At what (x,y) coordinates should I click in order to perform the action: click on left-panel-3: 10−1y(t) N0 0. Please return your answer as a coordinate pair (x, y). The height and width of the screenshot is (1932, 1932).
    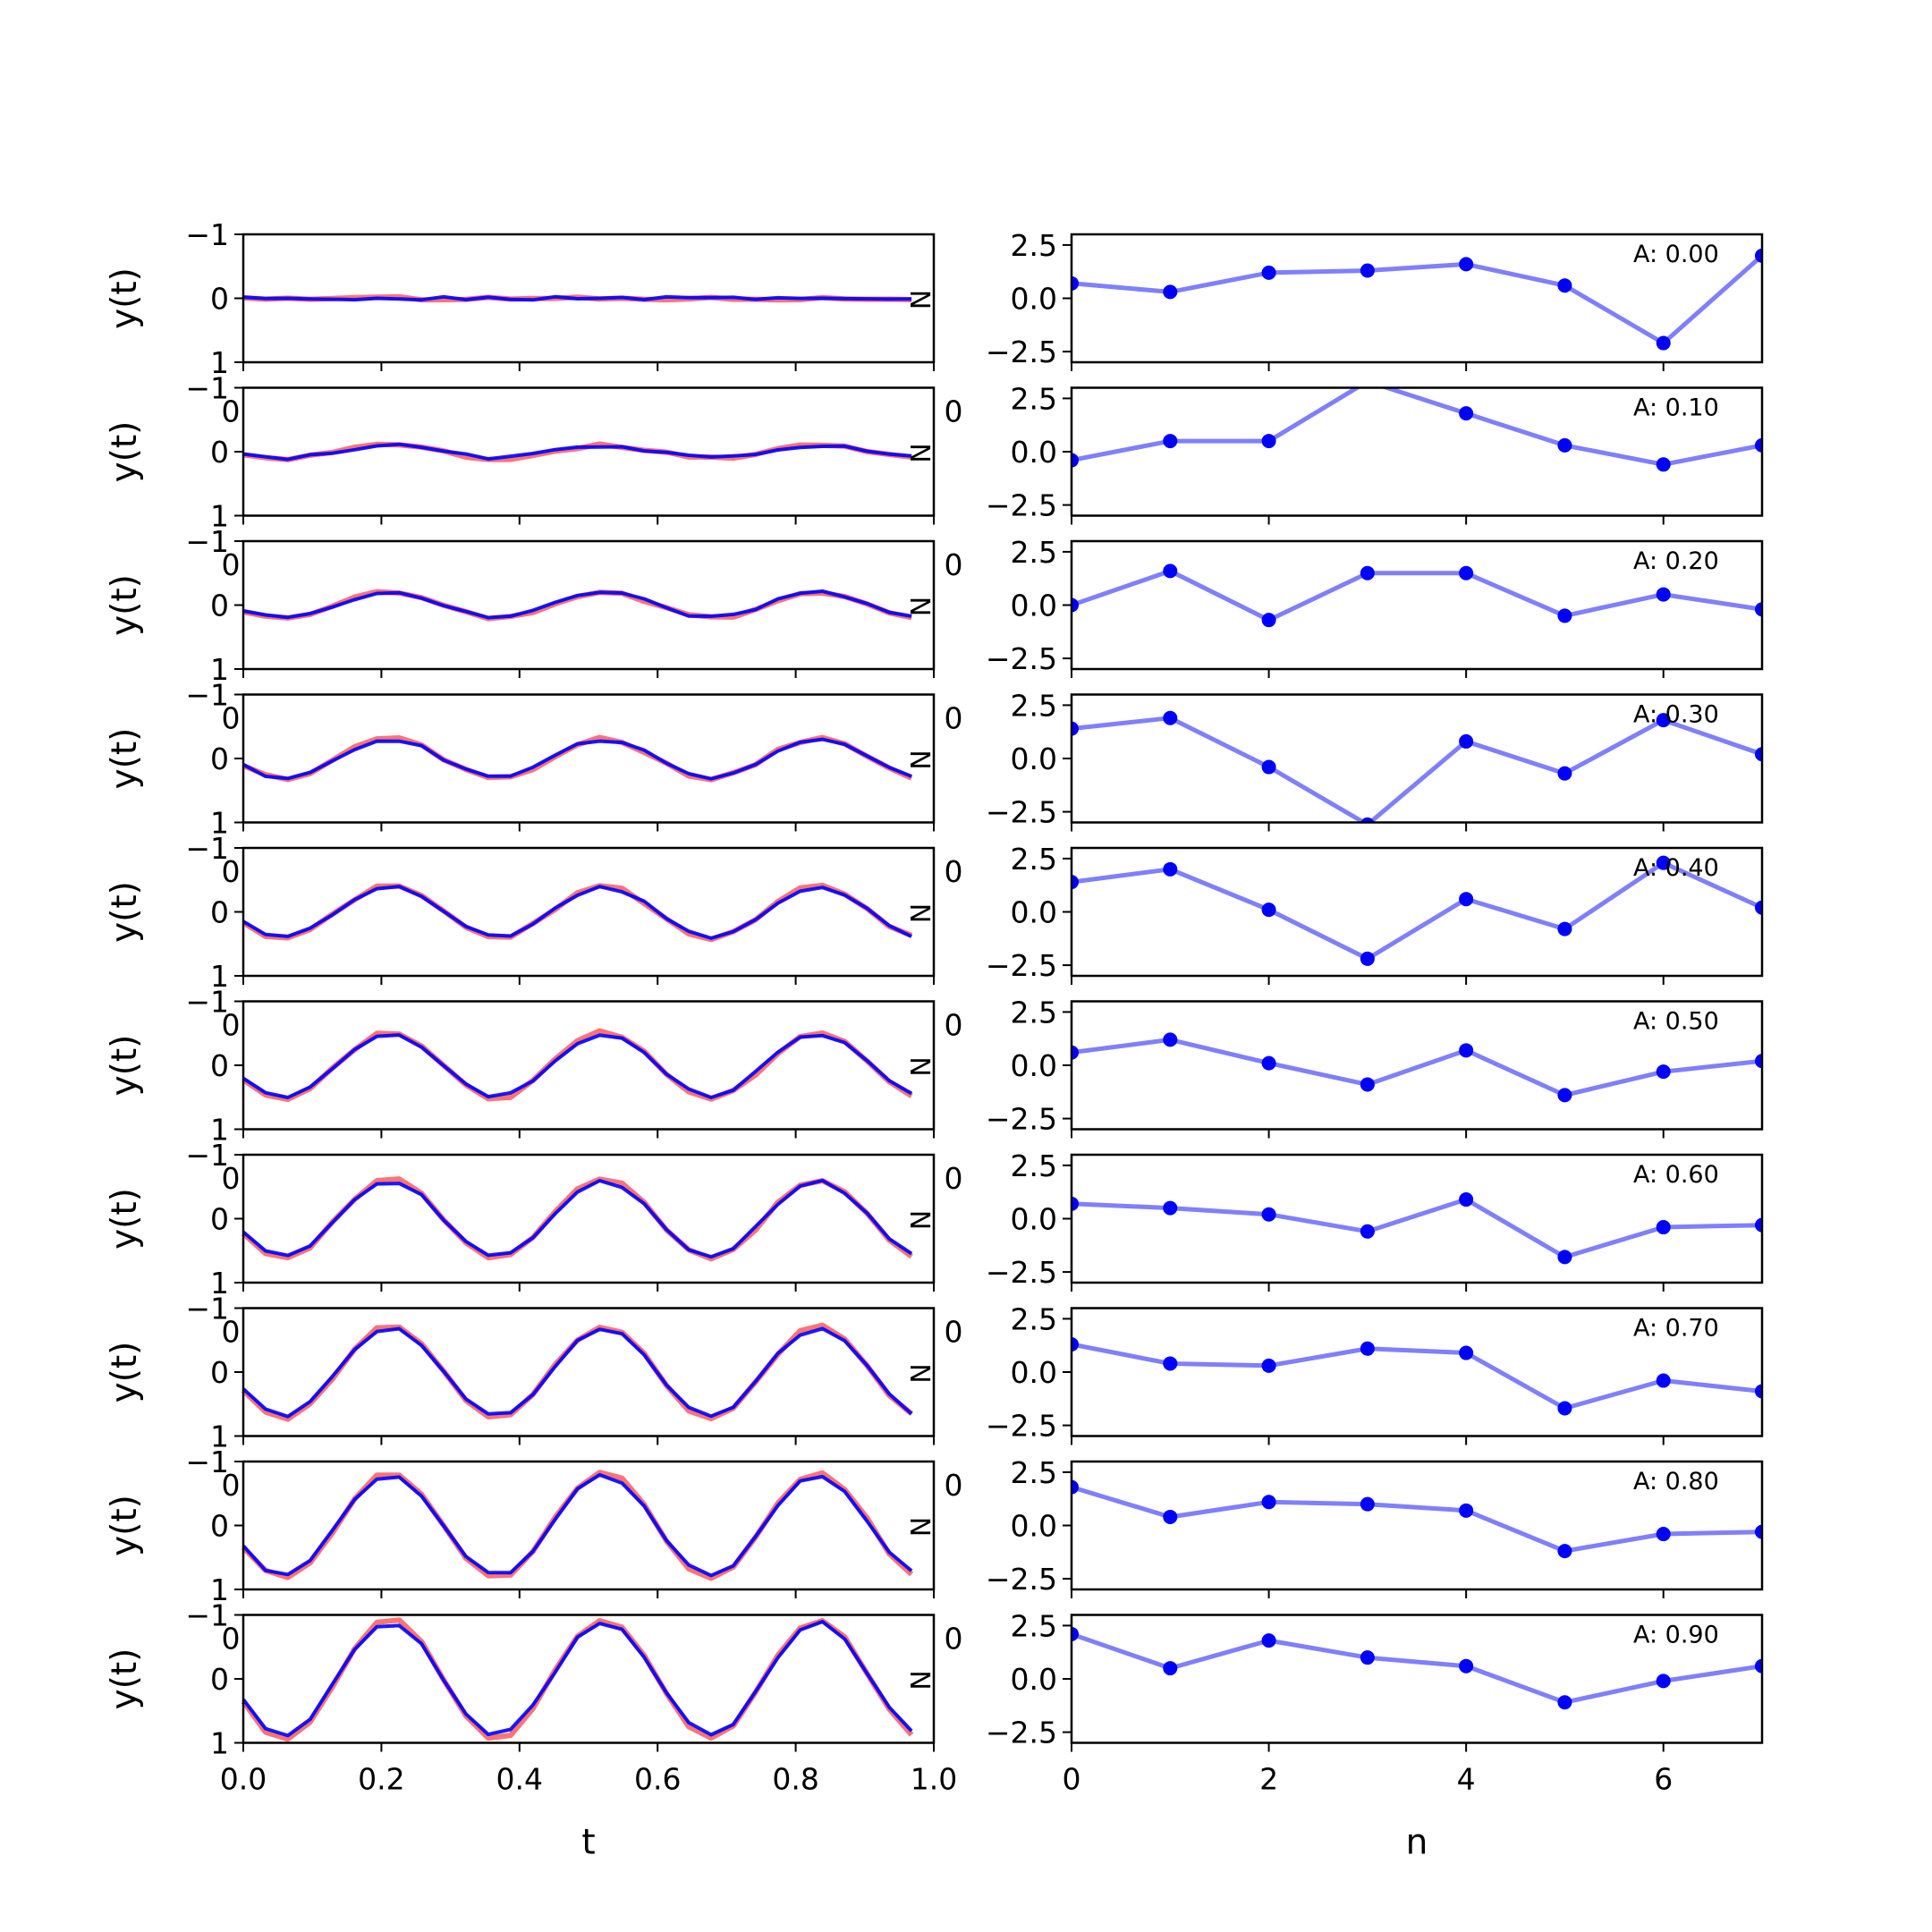
    Looking at the image, I should click on (534, 759).